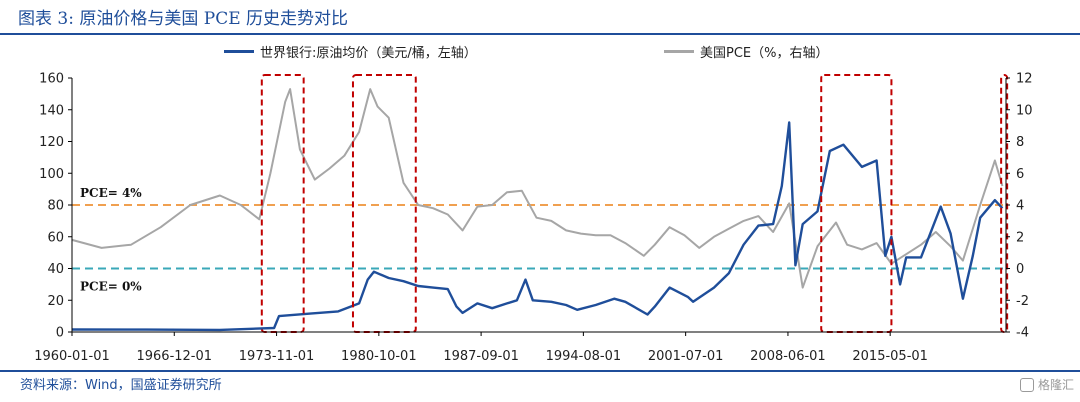 The width and height of the screenshot is (1080, 402). Describe the element at coordinates (890, 356) in the screenshot. I see `x-tick-label: 2015-05-01` at that location.